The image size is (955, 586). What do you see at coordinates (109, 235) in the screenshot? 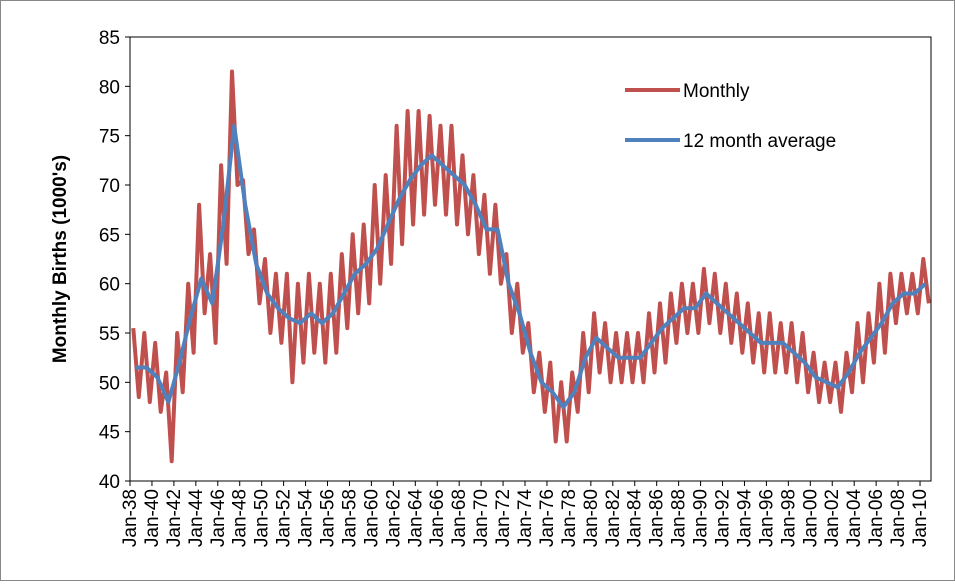
I see `y-tick-label: 65` at bounding box center [109, 235].